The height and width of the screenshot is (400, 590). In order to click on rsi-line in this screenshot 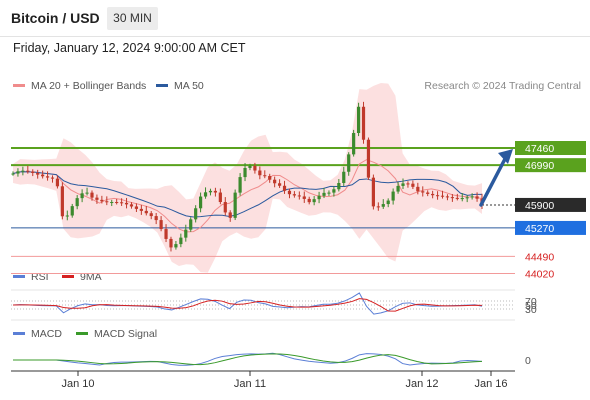, I will do `click(247, 303)`.